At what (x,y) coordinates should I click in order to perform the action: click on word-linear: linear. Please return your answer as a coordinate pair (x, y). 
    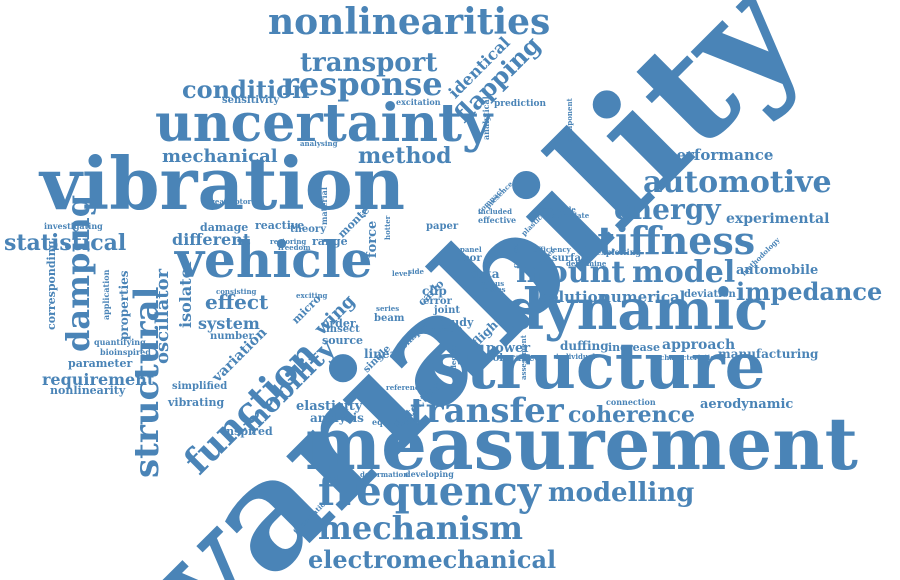
    Looking at the image, I should click on (384, 354).